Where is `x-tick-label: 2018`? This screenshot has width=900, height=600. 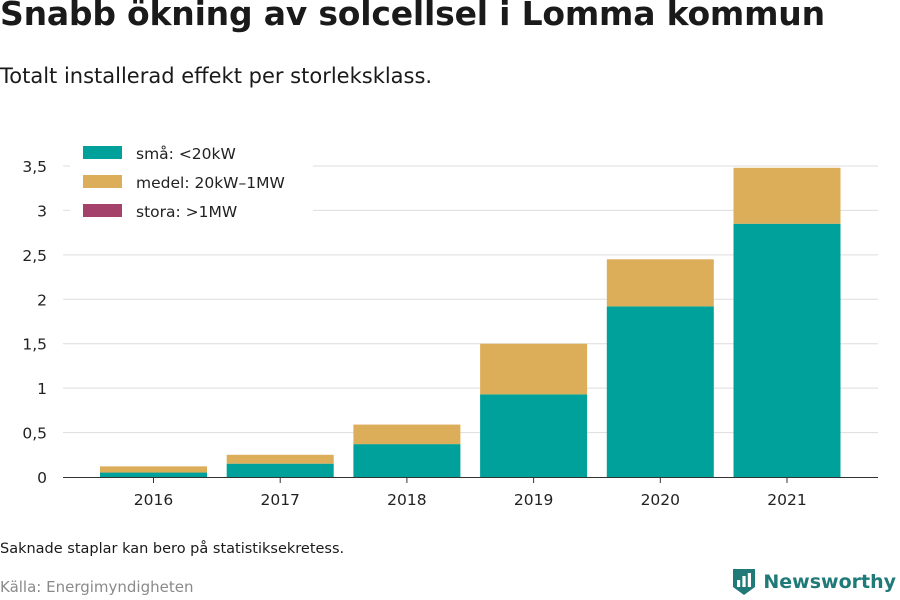
x-tick-label: 2018 is located at coordinates (406, 500).